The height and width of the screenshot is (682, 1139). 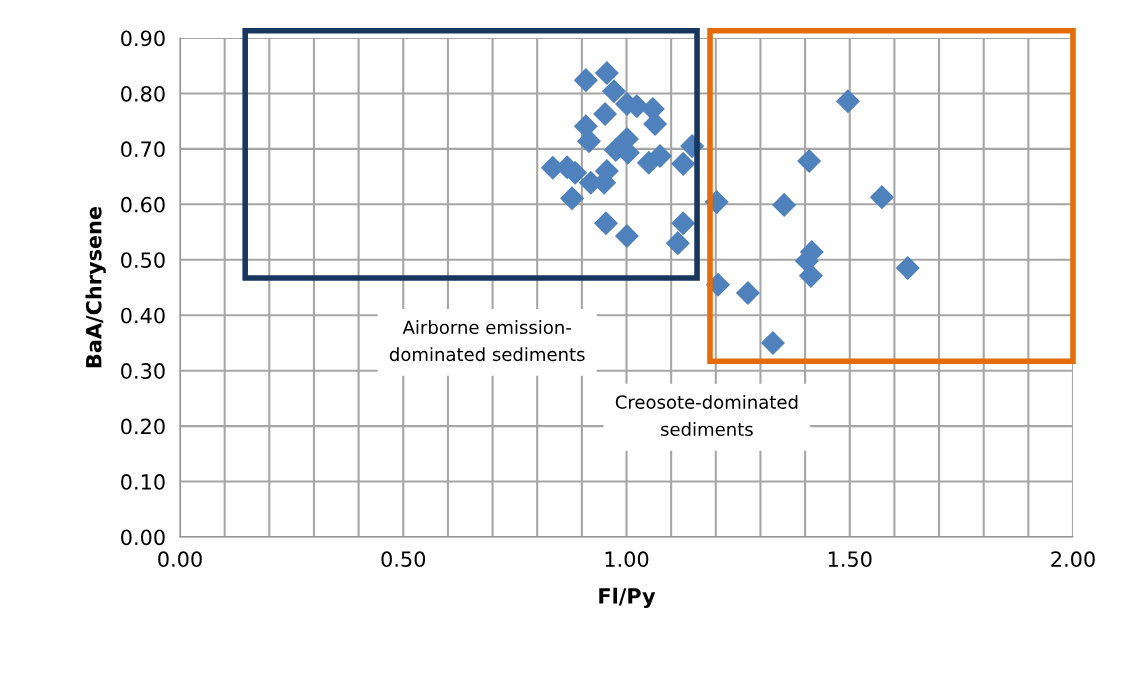 What do you see at coordinates (627, 559) in the screenshot?
I see `x-tick-label: 1.00` at bounding box center [627, 559].